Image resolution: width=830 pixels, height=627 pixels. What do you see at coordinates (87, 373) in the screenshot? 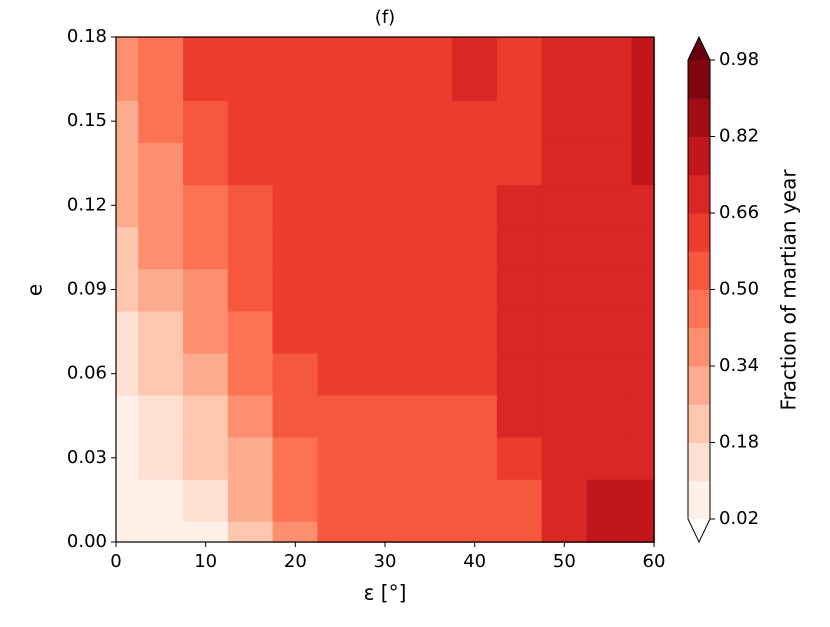
I see `y-tick-label: 0.06` at bounding box center [87, 373].